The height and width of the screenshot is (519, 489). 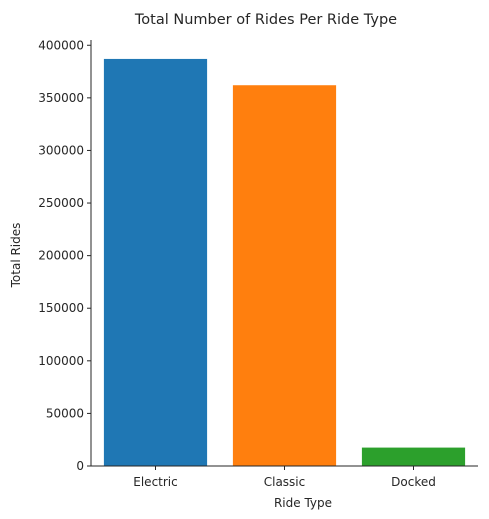 What do you see at coordinates (16, 256) in the screenshot?
I see `y-axis-label: Total Rides` at bounding box center [16, 256].